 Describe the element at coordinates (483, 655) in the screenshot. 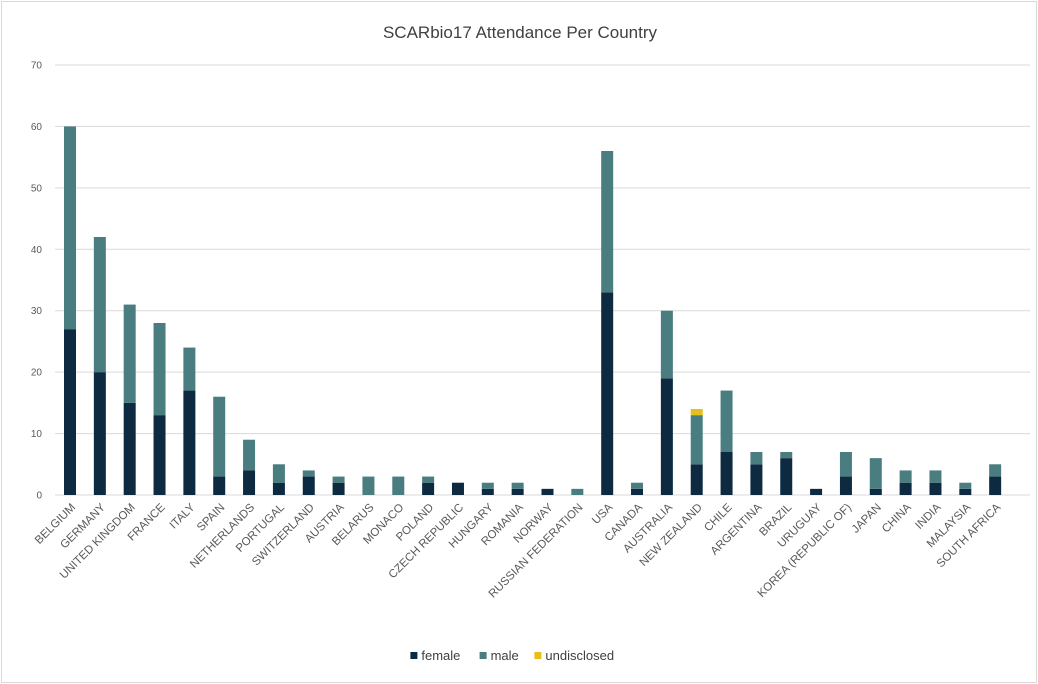

I see `legend-swatch-male` at that location.